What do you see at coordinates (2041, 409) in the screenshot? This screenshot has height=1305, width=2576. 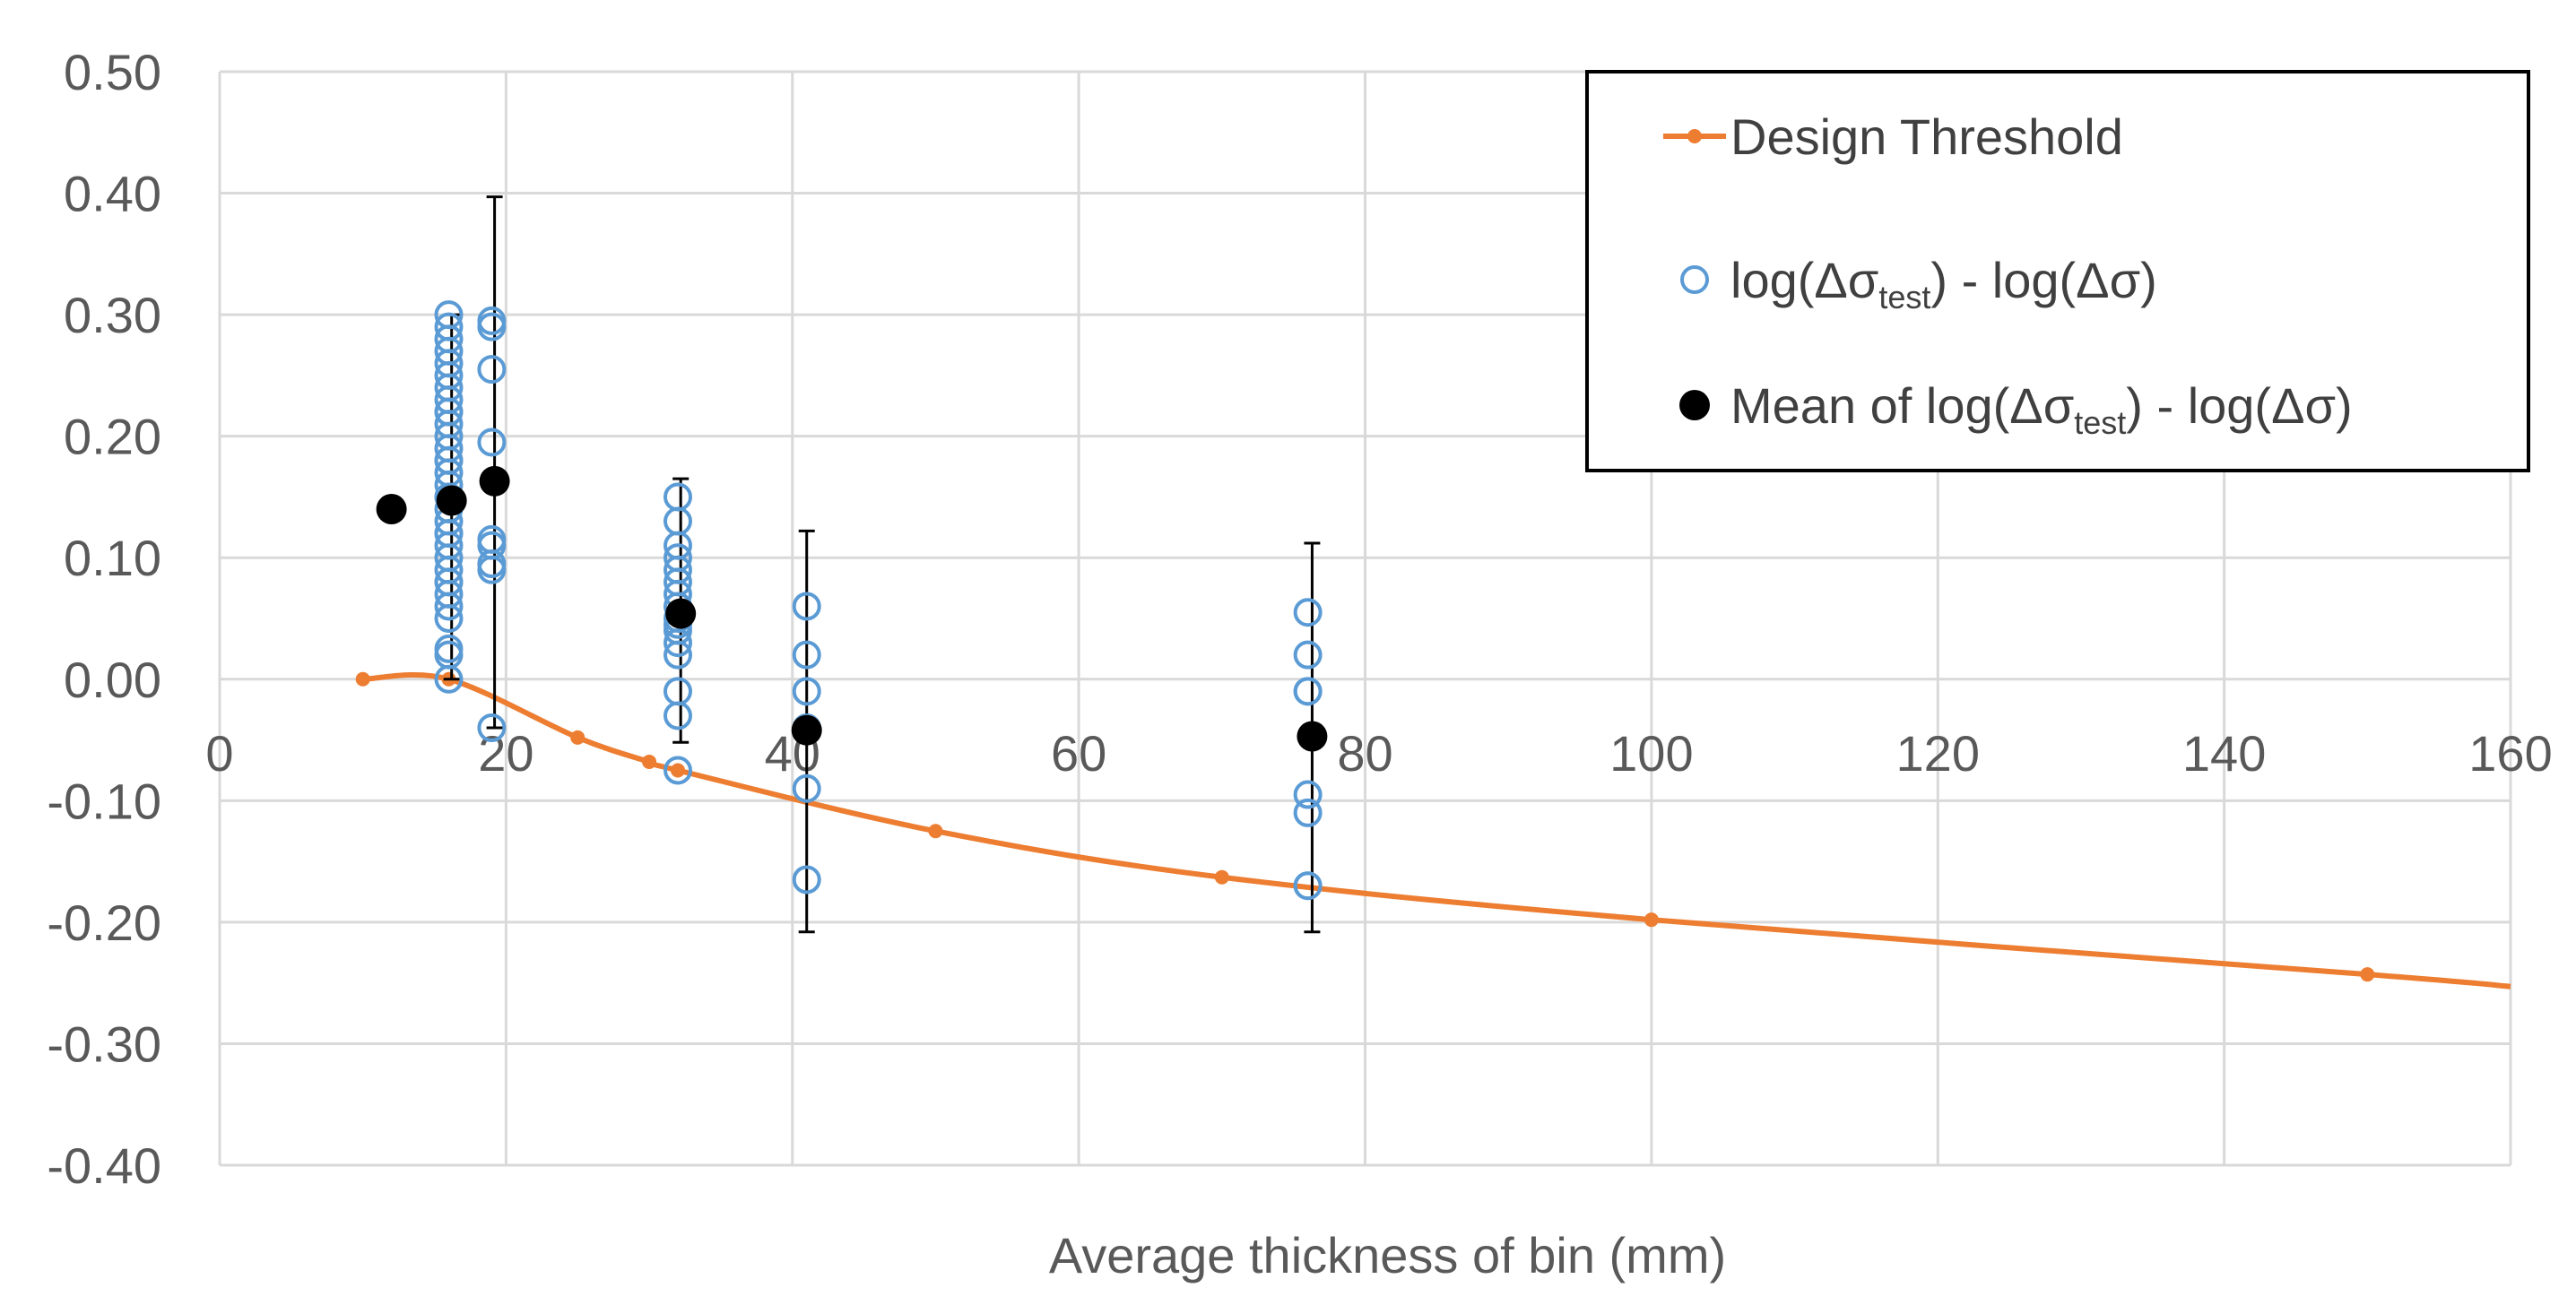 I see `legend-label: Mean of log(Δσtest) - log(Δσ)` at bounding box center [2041, 409].